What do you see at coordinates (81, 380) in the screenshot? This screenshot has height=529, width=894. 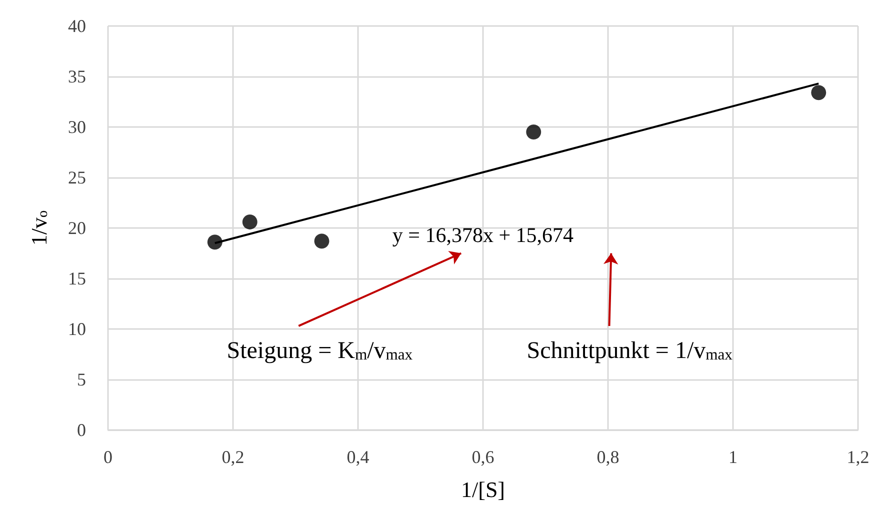 I see `y-tick-label: 5` at bounding box center [81, 380].